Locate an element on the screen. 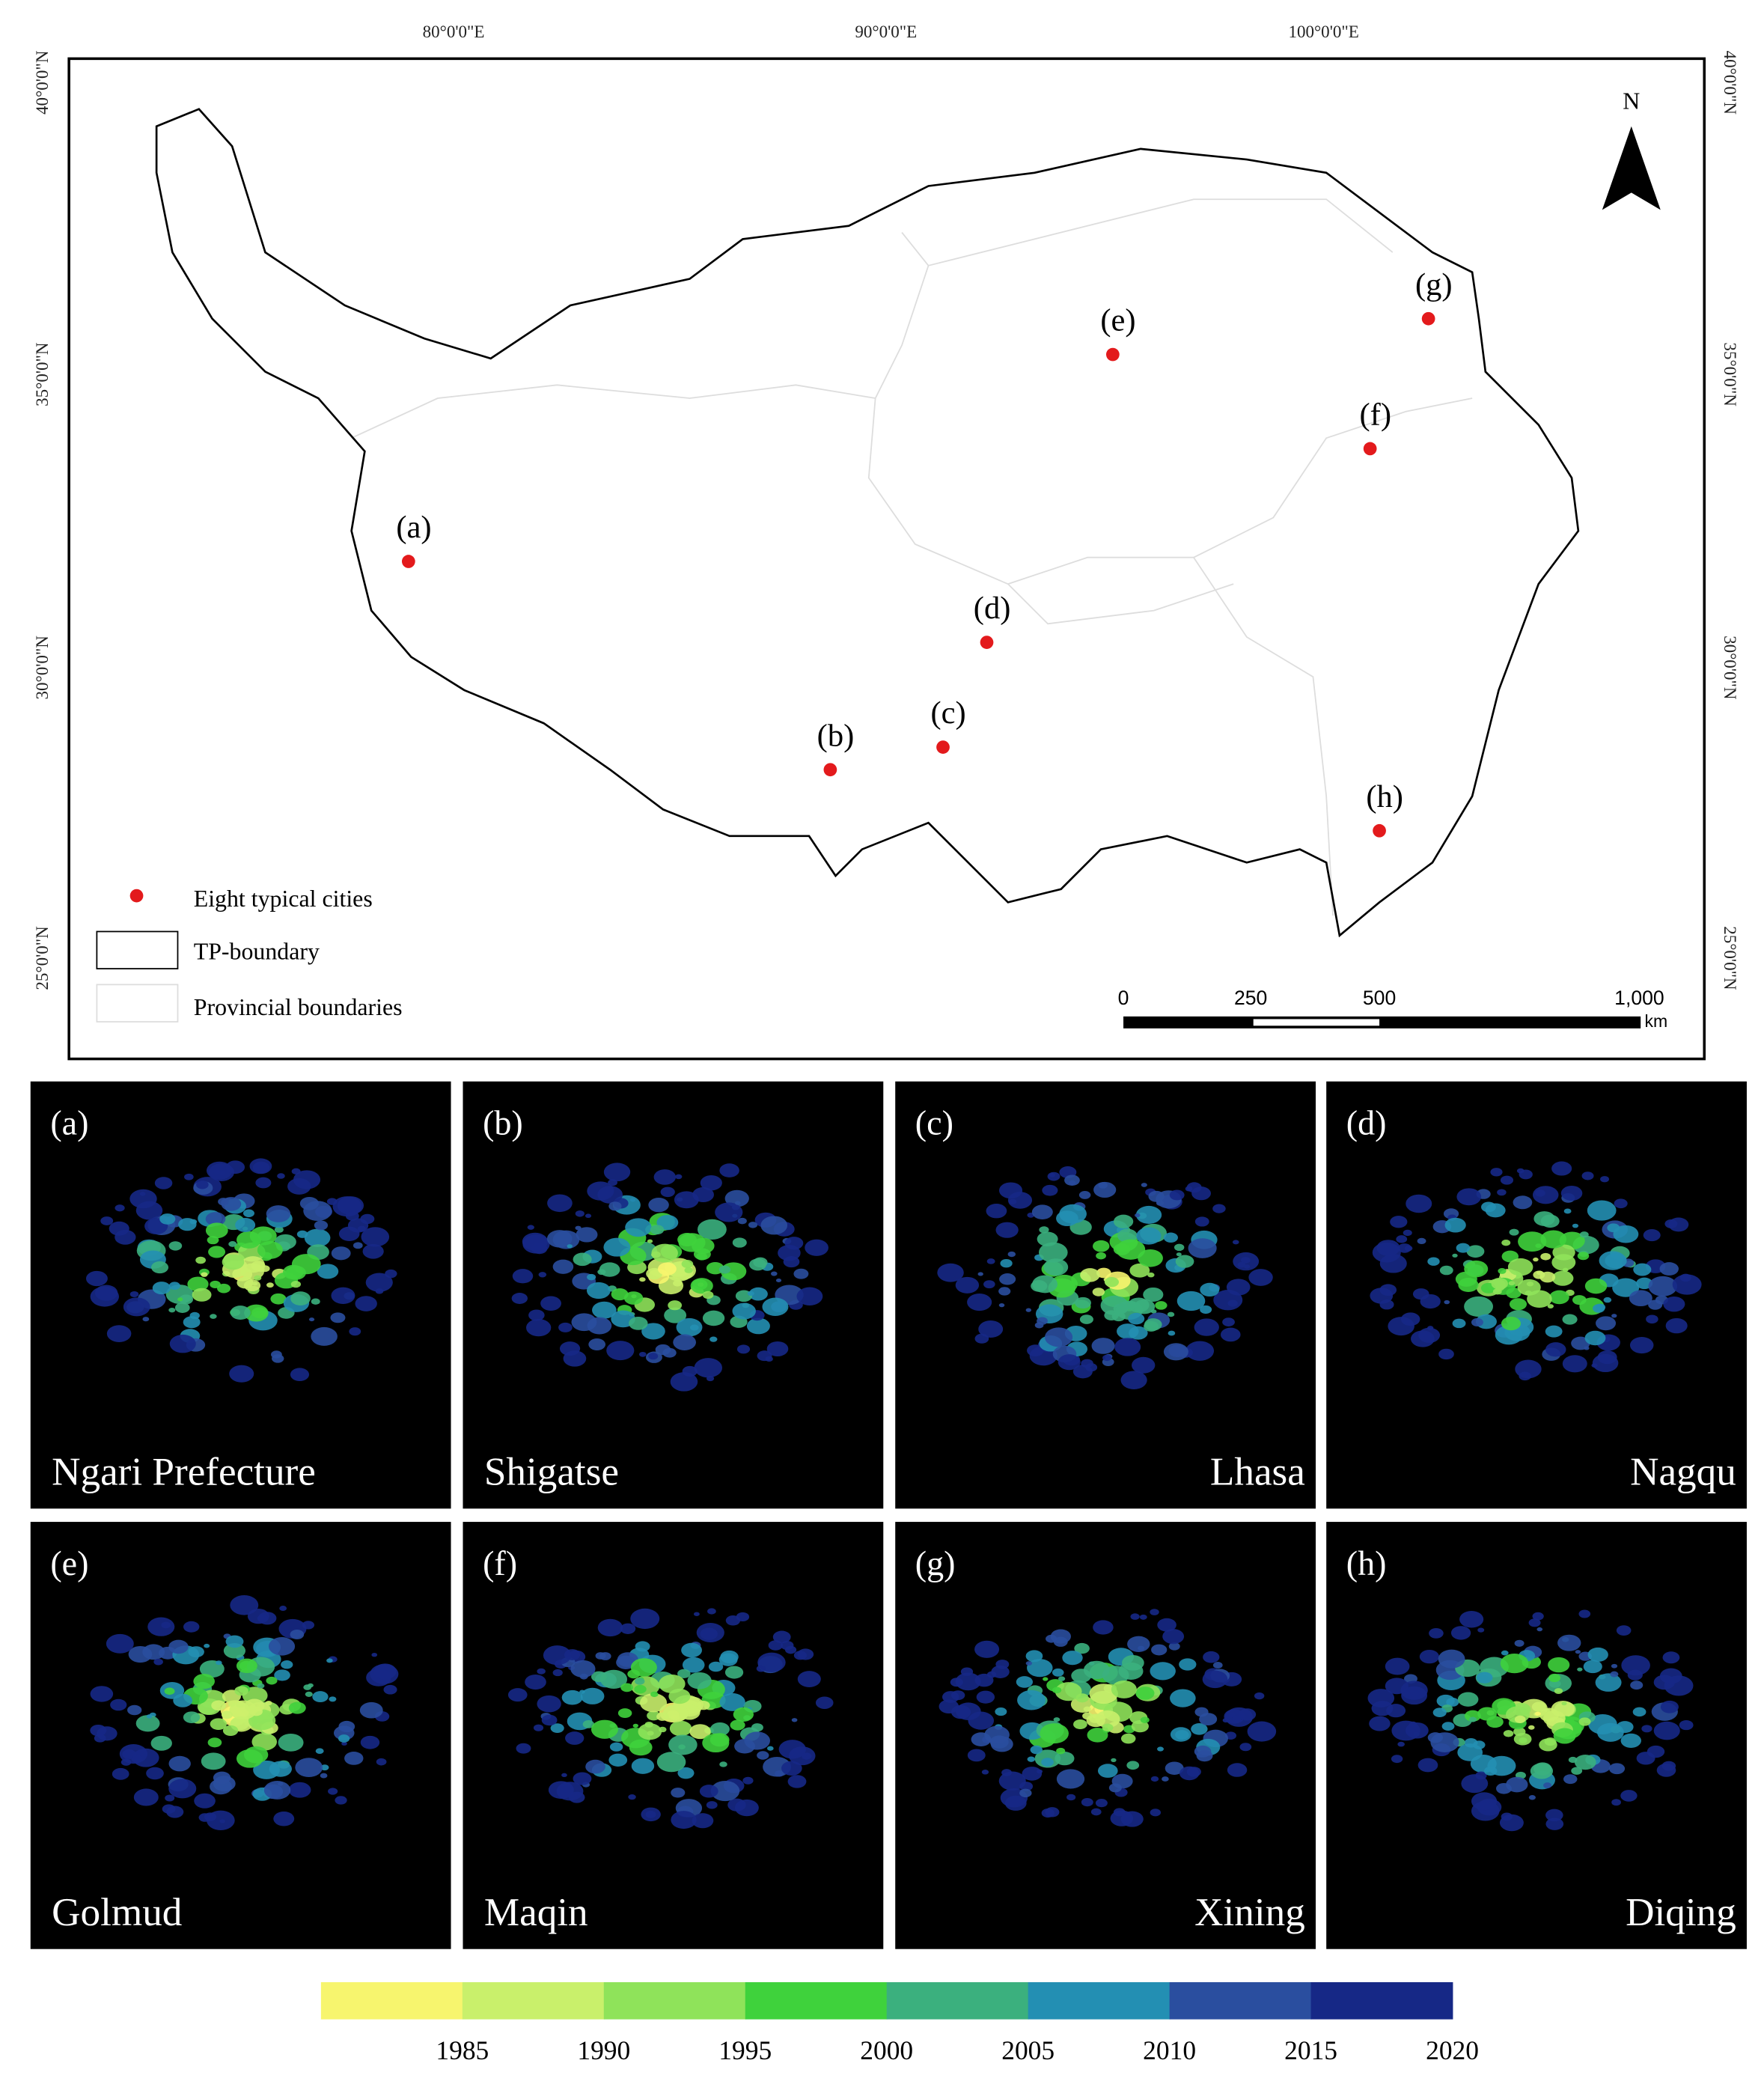 The image size is (1764, 2078). city-label: (b) is located at coordinates (836, 735).